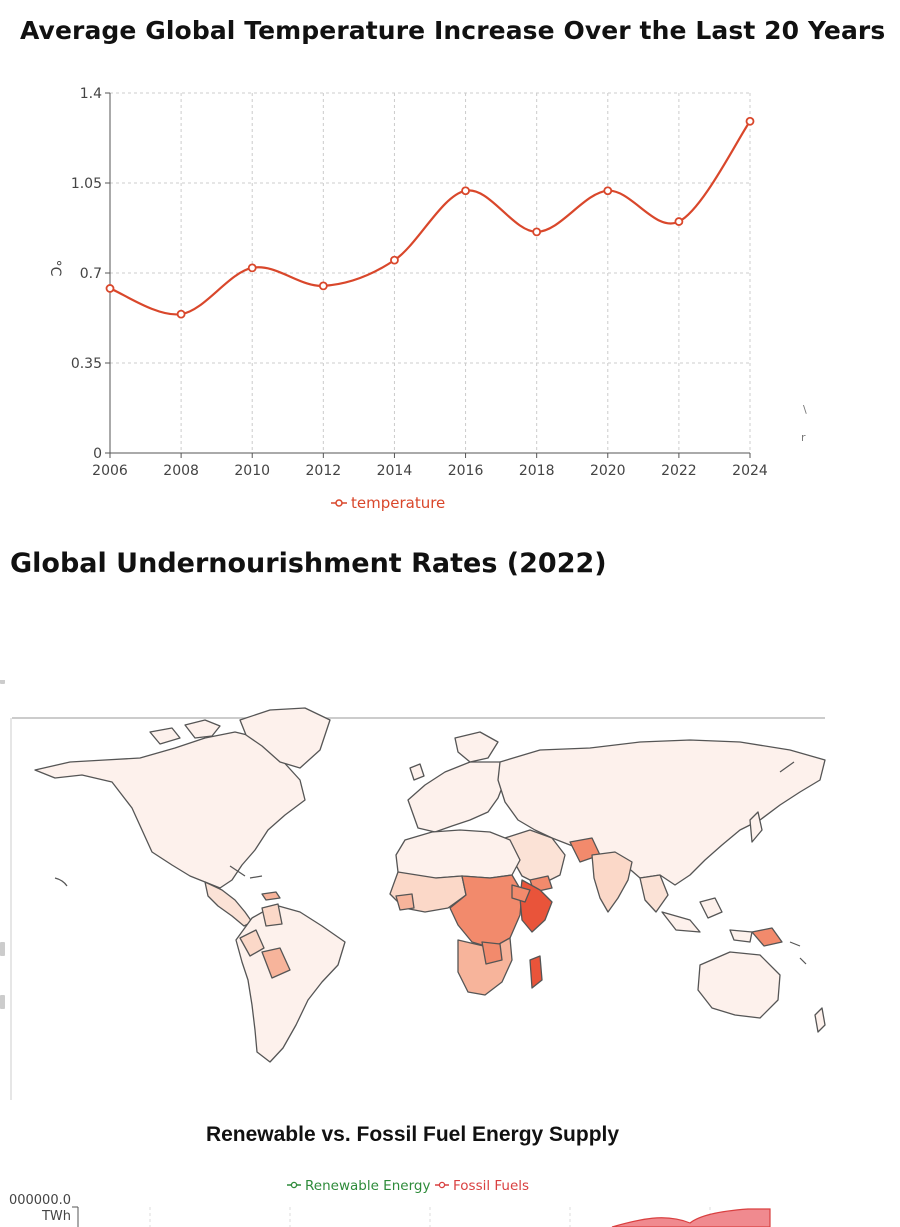  Describe the element at coordinates (110, 471) in the screenshot. I see `temperature-x-tick-label: 2006` at that location.